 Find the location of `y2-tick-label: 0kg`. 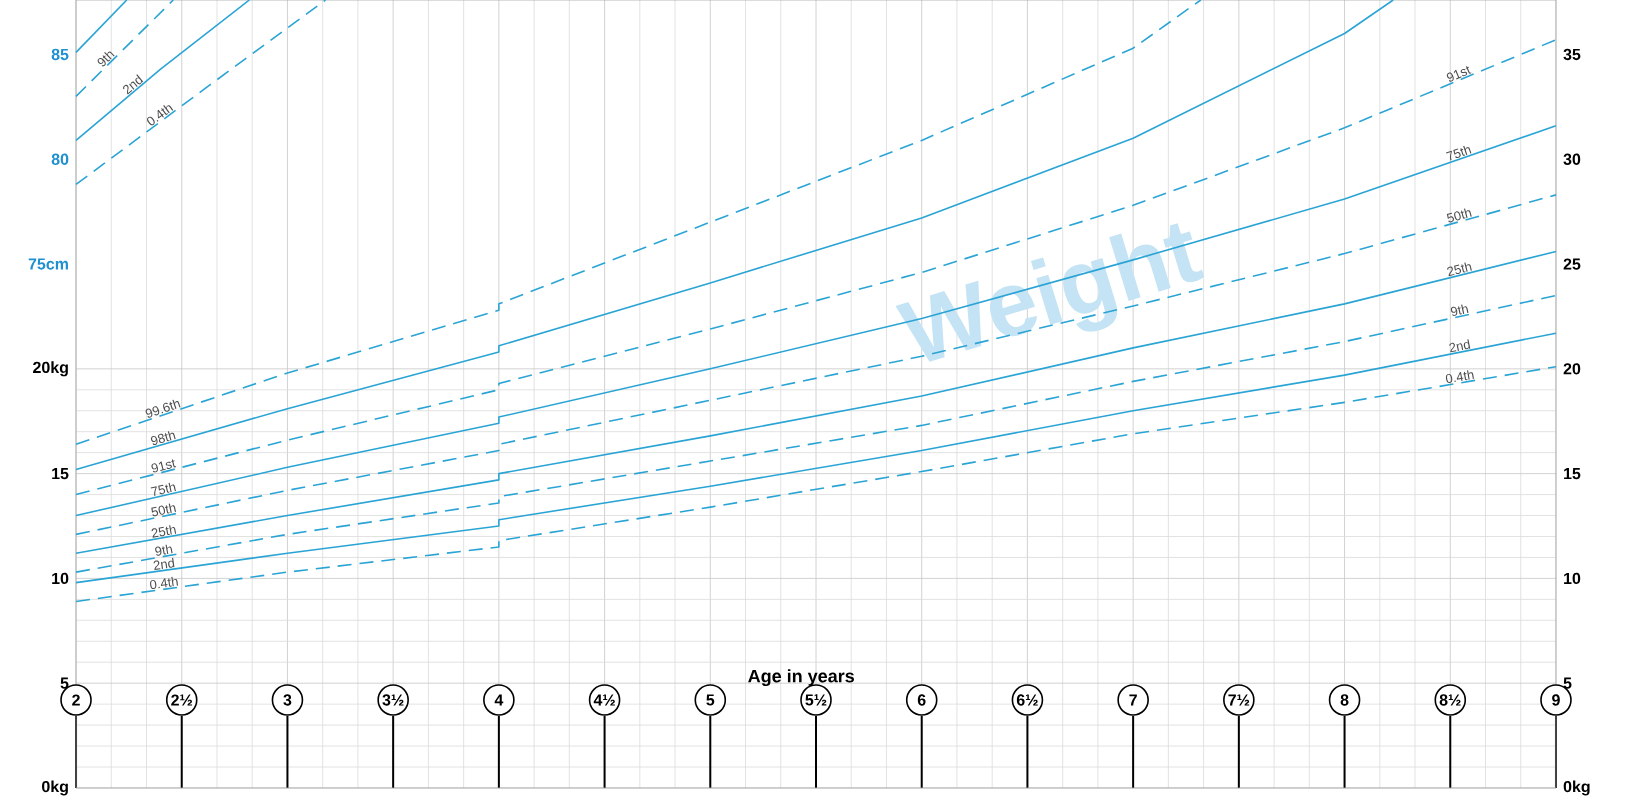

y2-tick-label: 0kg is located at coordinates (1576, 788).